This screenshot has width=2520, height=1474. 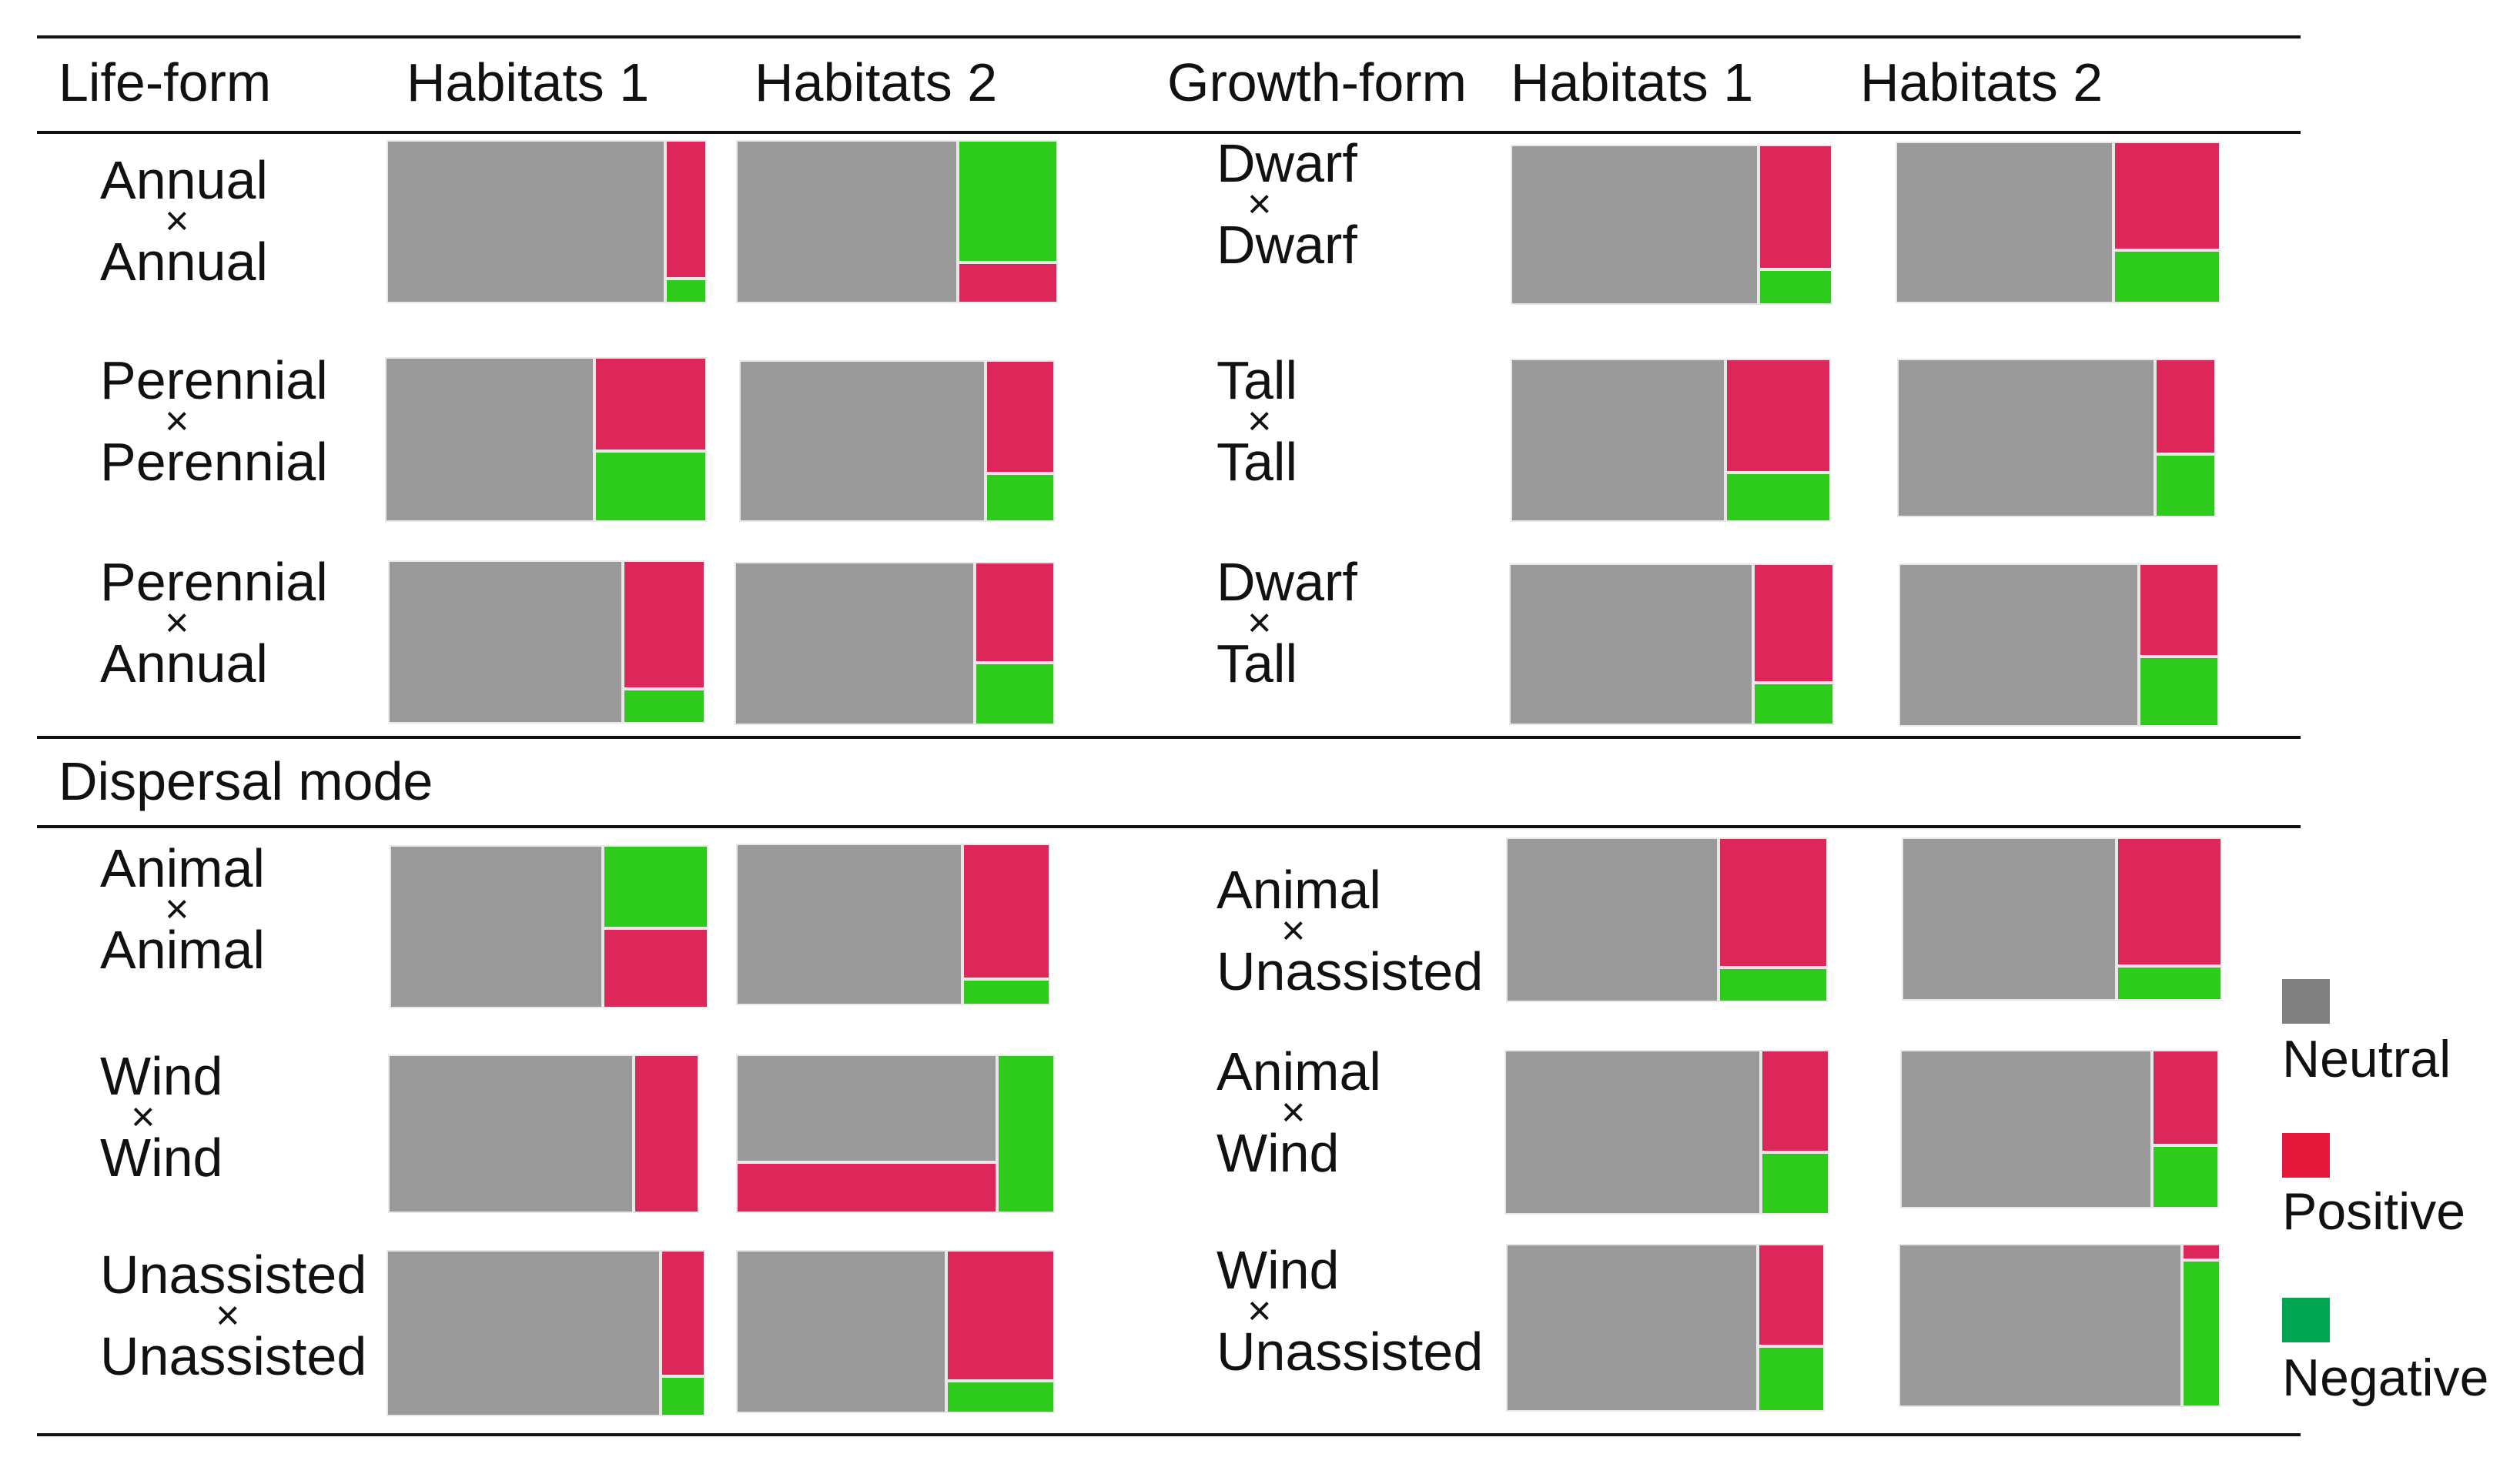 I want to click on row-label-unassisted-unassisted: Unassisted × Unassisted, so click(x=233, y=1315).